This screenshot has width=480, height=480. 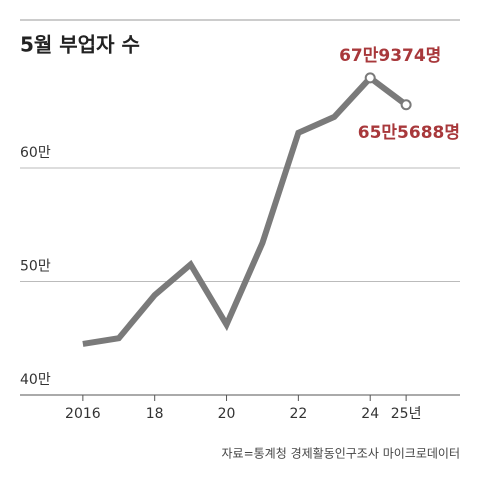 What do you see at coordinates (83, 414) in the screenshot?
I see `x-tick-label: 2016` at bounding box center [83, 414].